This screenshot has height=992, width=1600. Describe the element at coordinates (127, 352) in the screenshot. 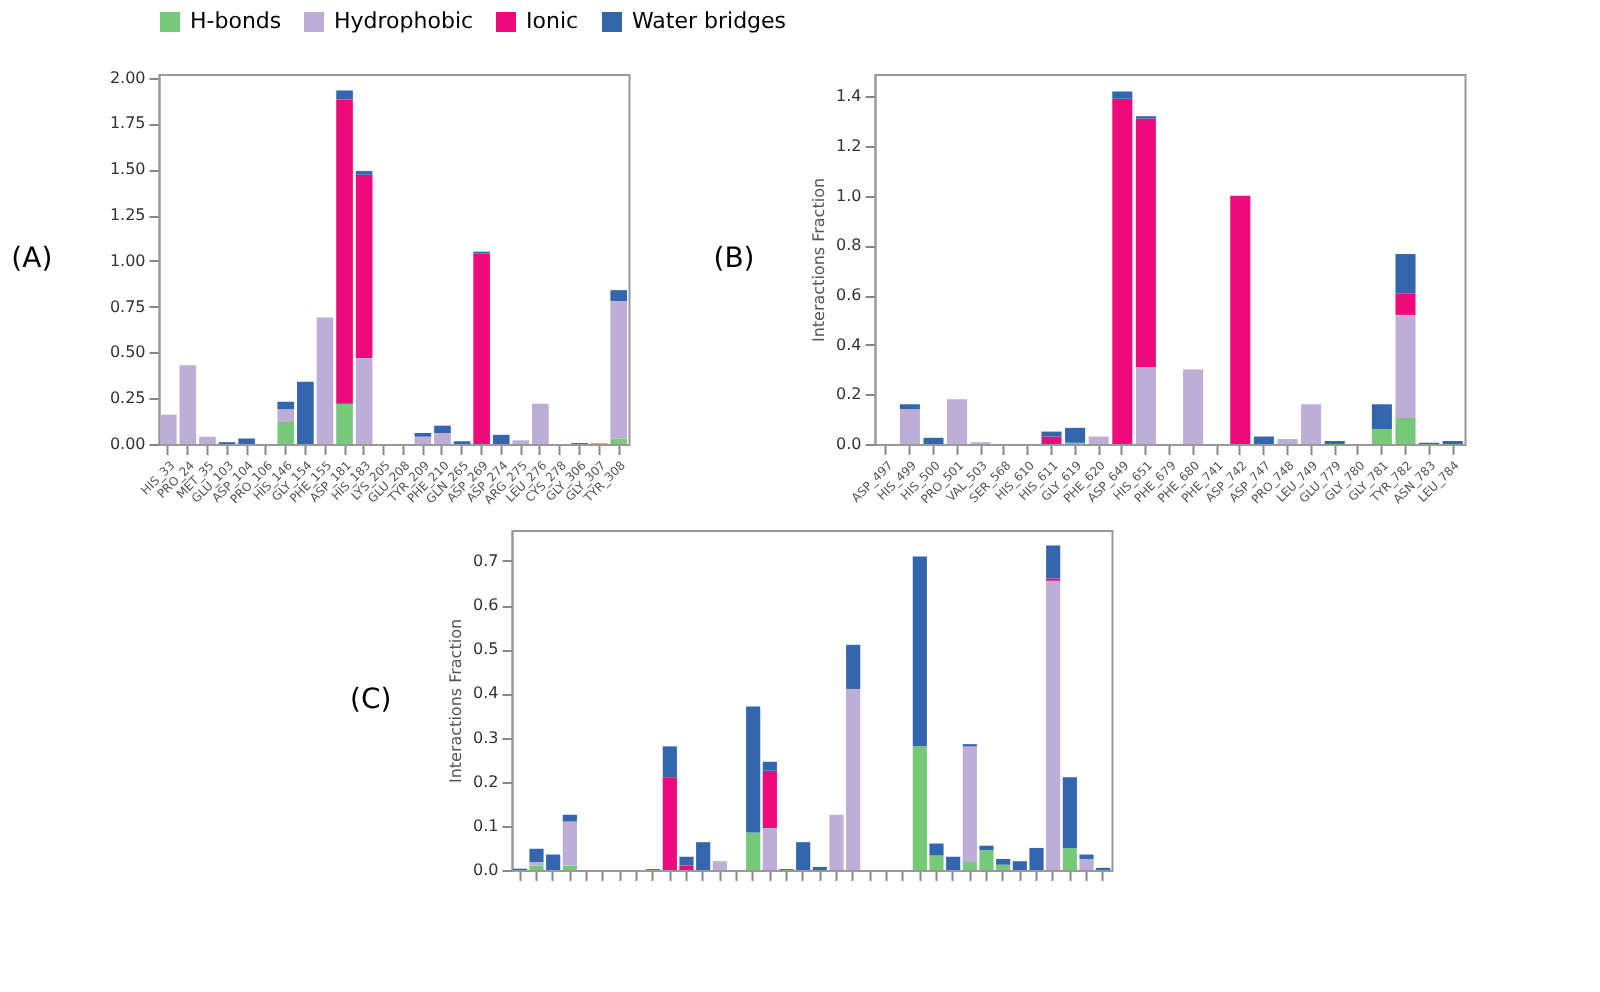

I see `y-tick-label: 0.50` at that location.